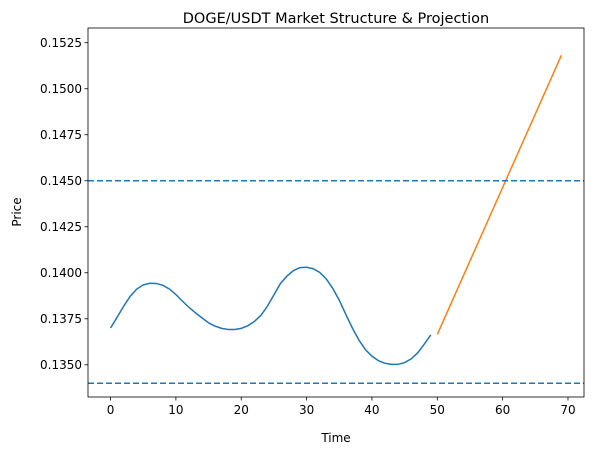  Describe the element at coordinates (341, 407) in the screenshot. I see `x-axis: 0 10 20 30 40 50 60 70` at that location.